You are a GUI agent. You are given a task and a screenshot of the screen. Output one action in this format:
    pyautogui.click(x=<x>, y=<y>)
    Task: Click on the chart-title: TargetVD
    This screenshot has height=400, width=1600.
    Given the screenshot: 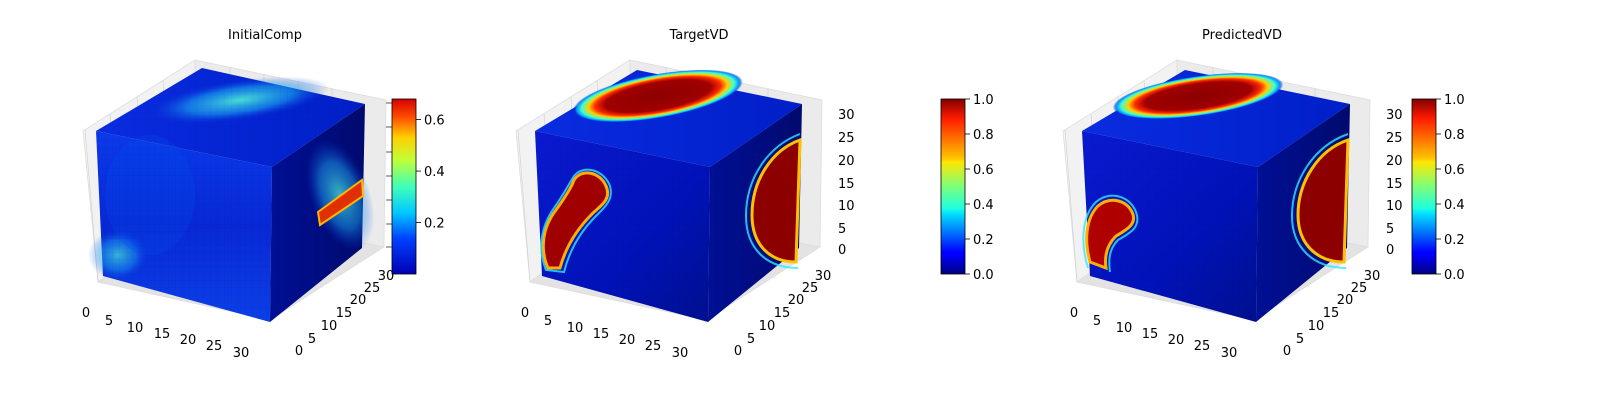 What is the action you would take?
    pyautogui.click(x=698, y=35)
    